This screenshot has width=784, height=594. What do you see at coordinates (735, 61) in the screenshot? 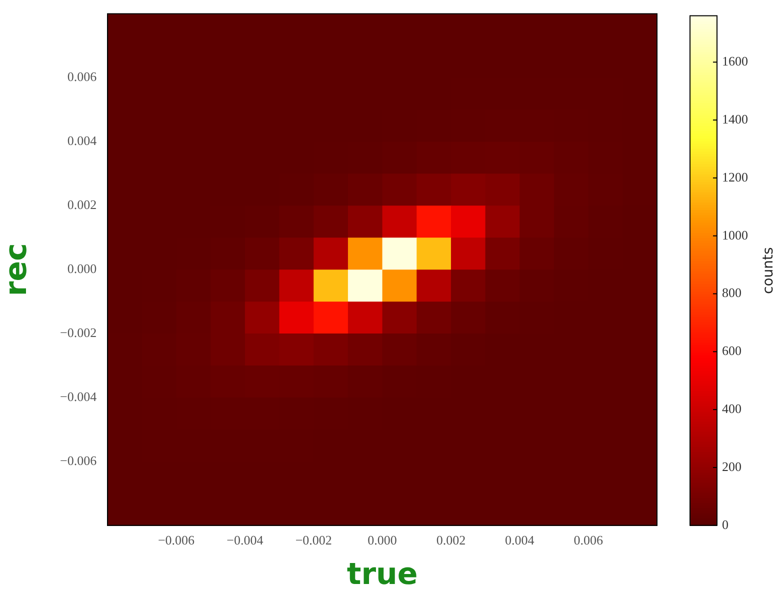
I see `color-bar-label: 1600` at bounding box center [735, 61].